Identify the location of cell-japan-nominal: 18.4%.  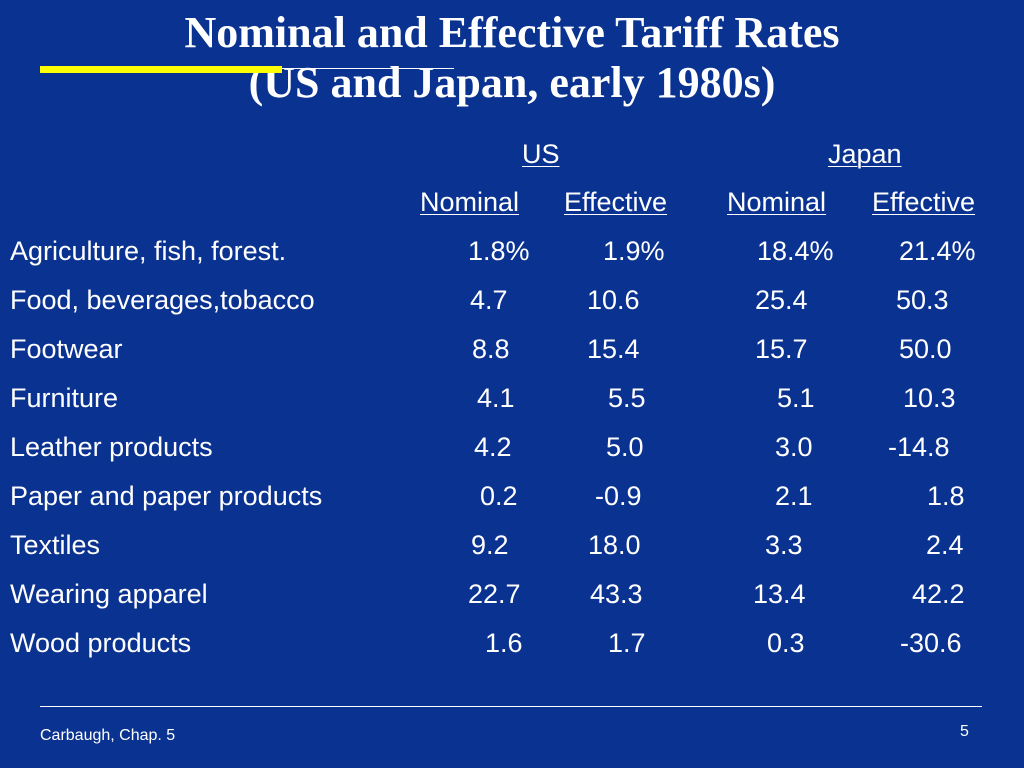
(795, 251).